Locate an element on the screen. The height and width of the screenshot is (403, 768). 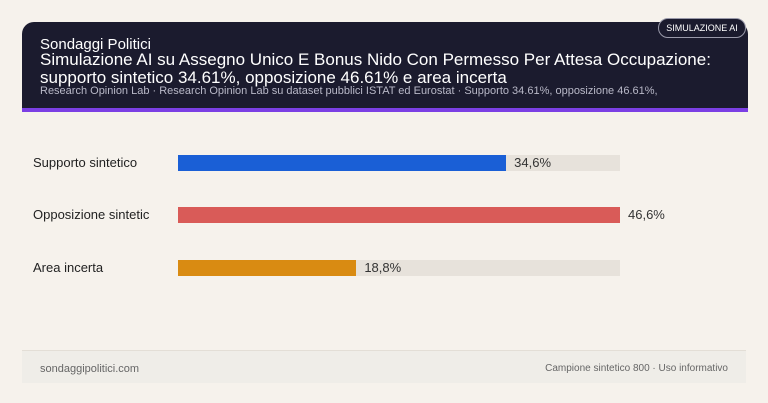
value-label: 34,6% is located at coordinates (533, 162).